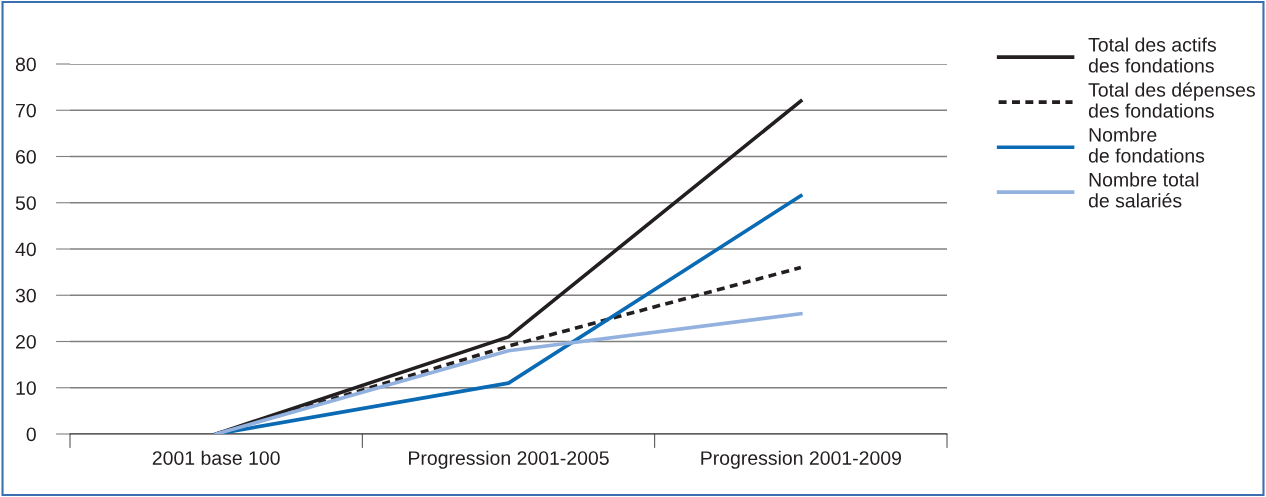 This screenshot has width=1266, height=497. I want to click on y-tick-label: 10, so click(26, 388).